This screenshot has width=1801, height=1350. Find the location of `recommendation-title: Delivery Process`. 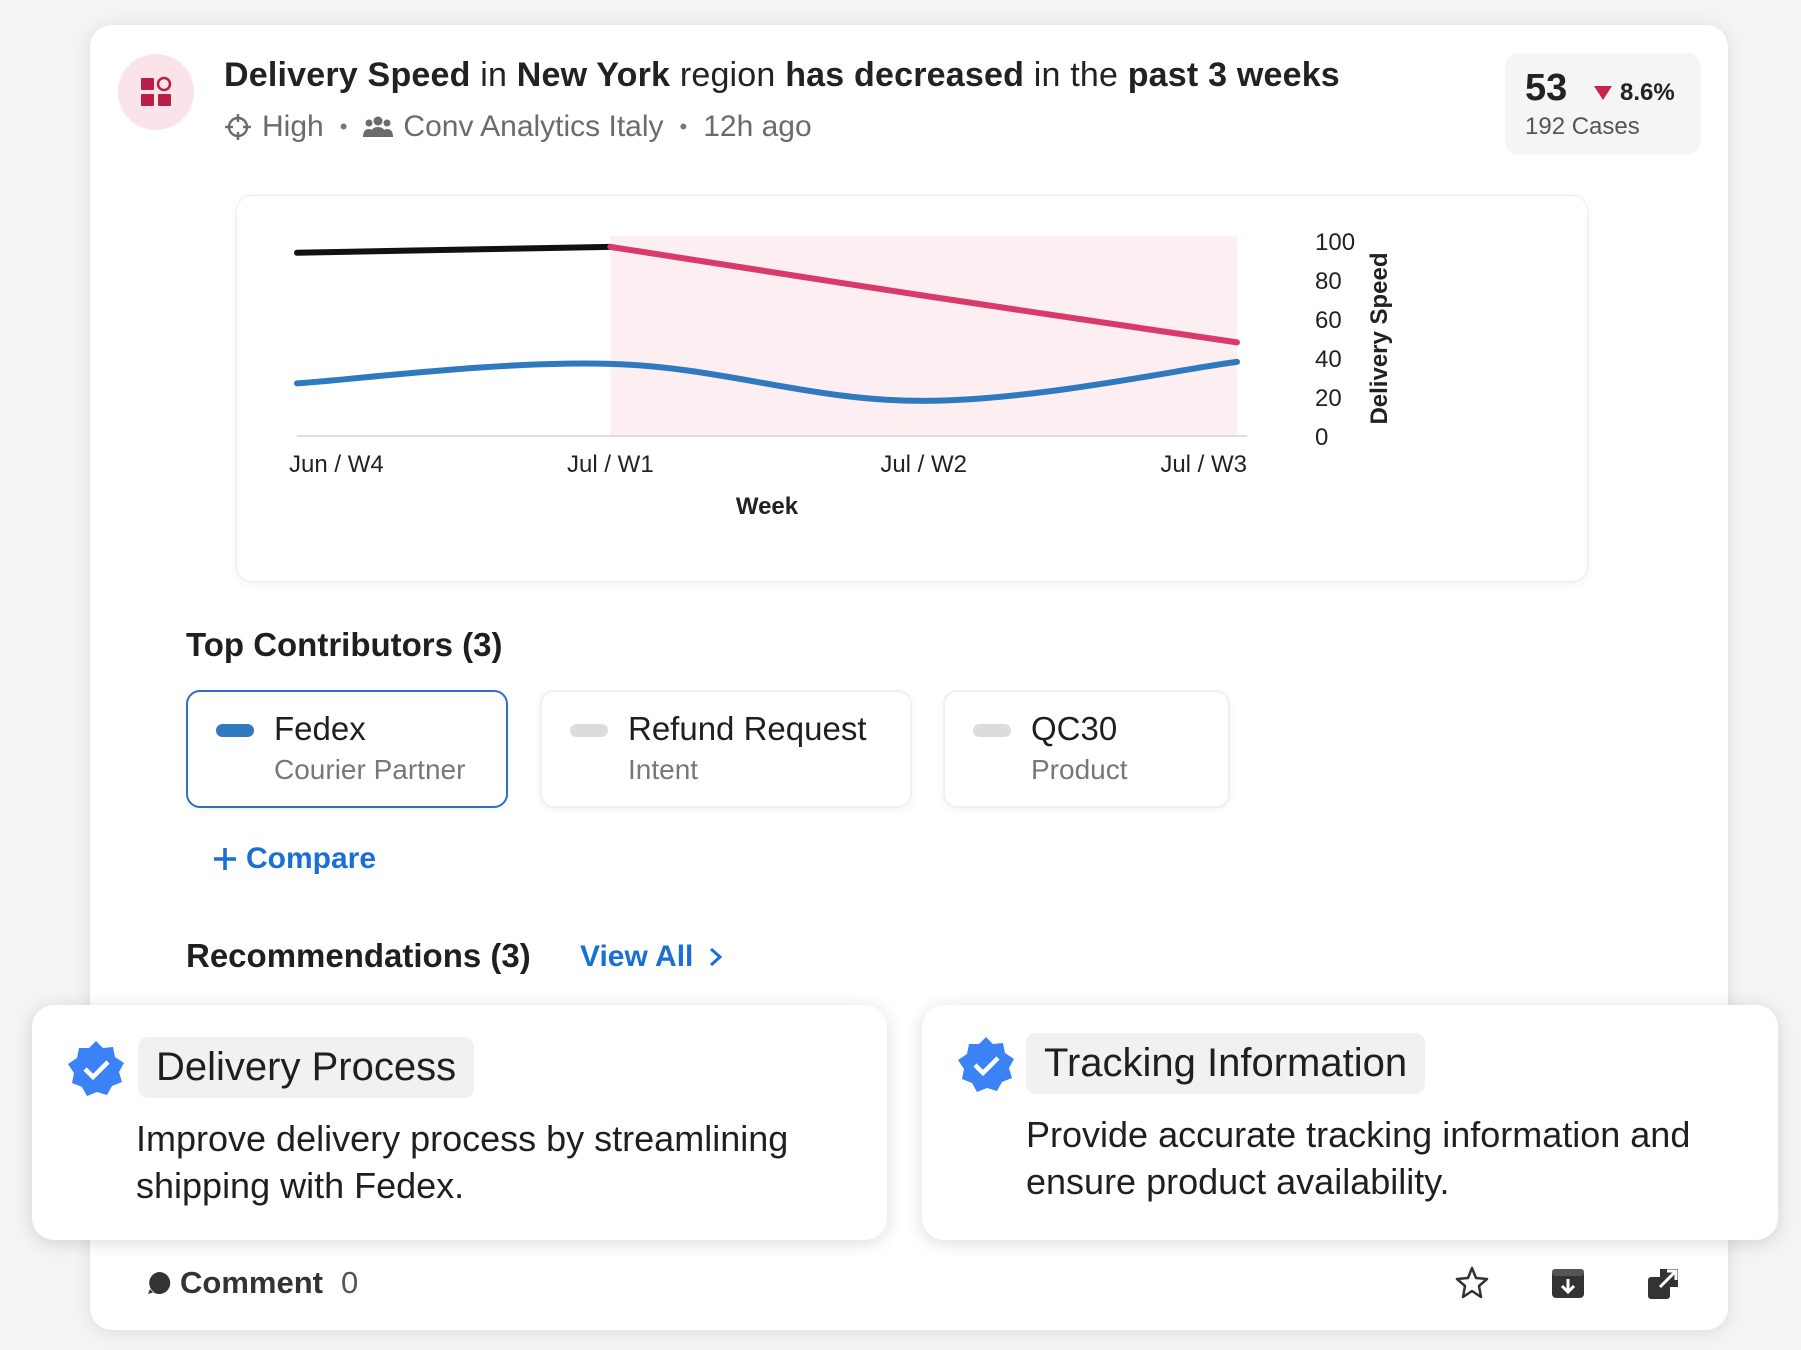

recommendation-title: Delivery Process is located at coordinates (306, 1067).